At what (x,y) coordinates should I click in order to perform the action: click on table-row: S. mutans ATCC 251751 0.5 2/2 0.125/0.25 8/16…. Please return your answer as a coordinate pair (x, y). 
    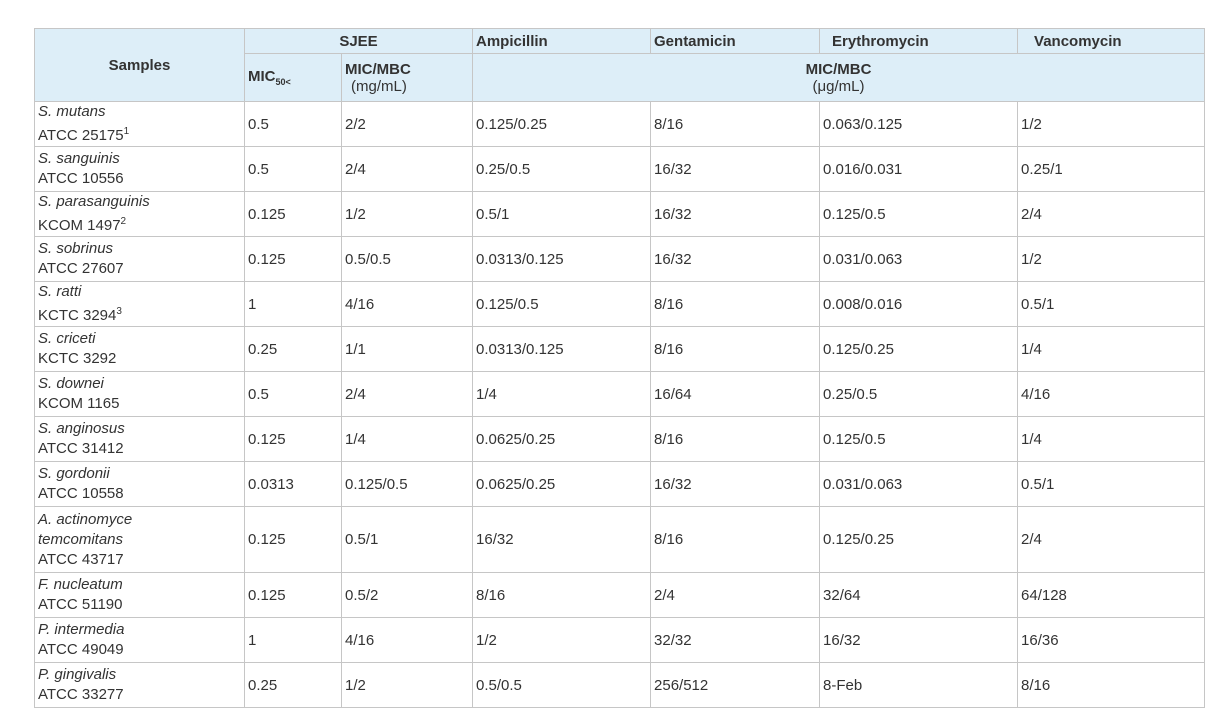
    Looking at the image, I should click on (620, 124).